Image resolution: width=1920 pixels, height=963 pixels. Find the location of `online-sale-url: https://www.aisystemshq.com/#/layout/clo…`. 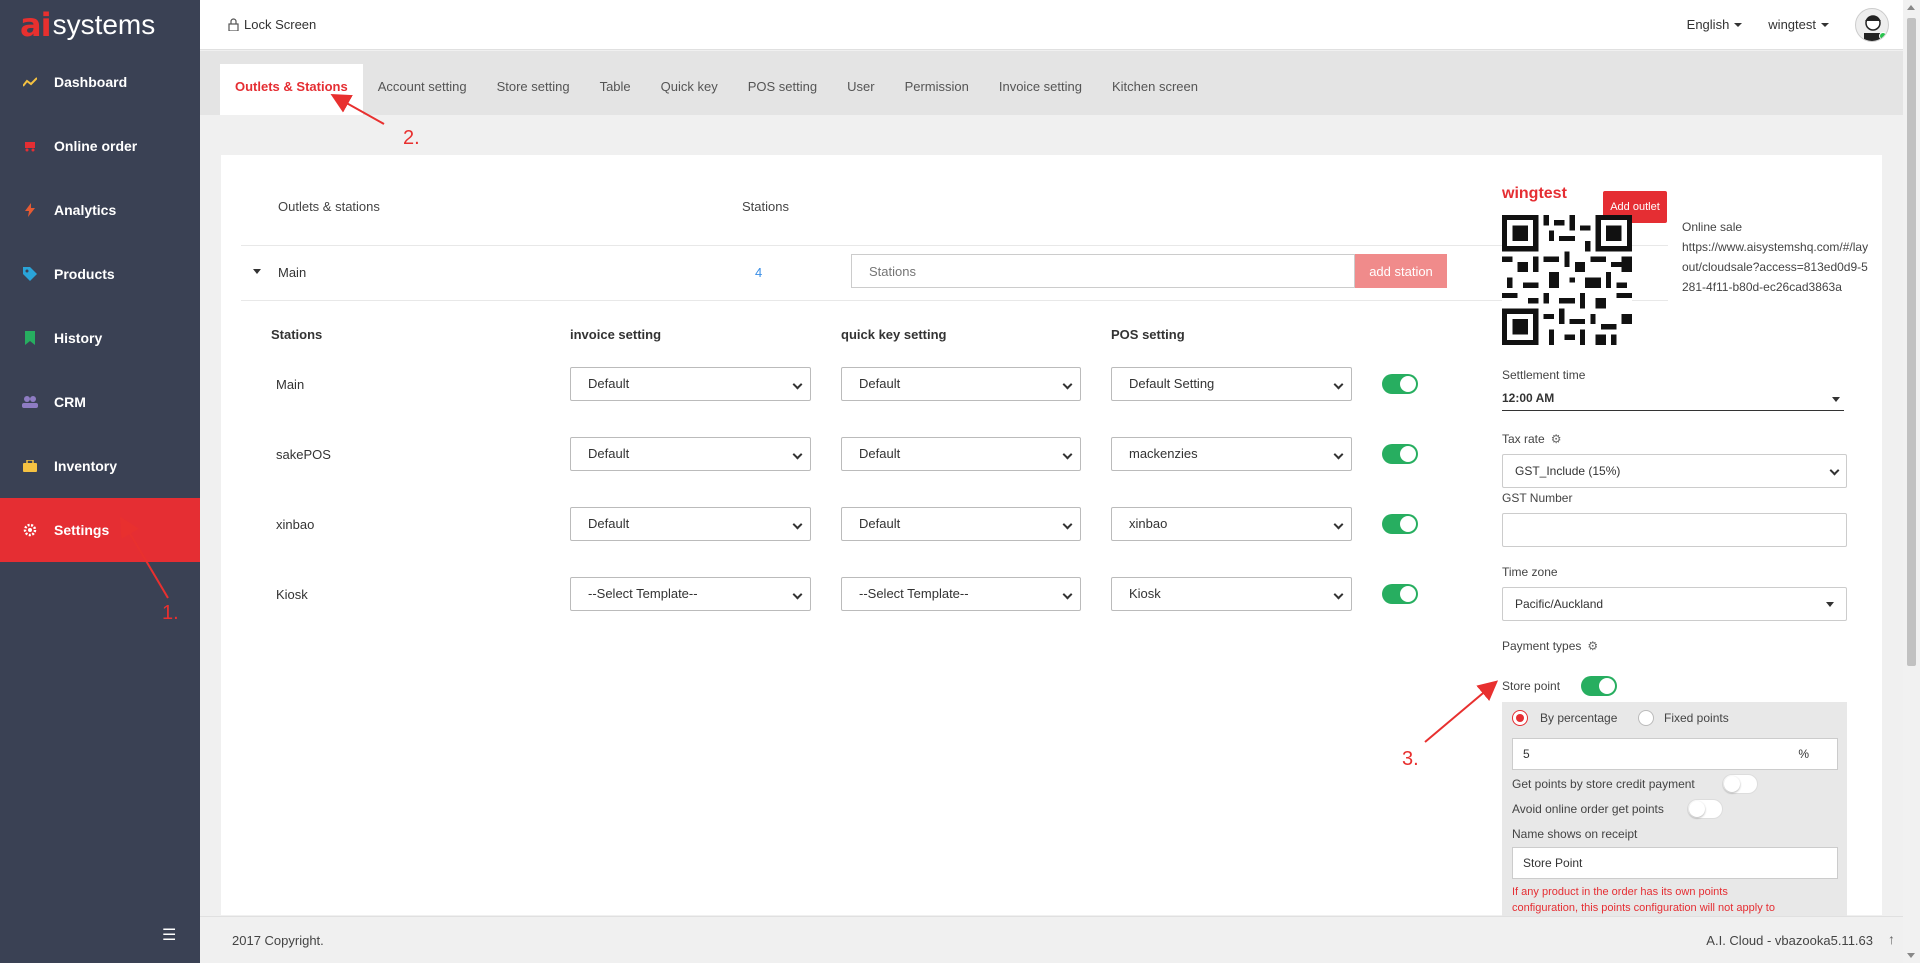

online-sale-url: https://www.aisystemshq.com/#/layout/clo… is located at coordinates (1775, 267).